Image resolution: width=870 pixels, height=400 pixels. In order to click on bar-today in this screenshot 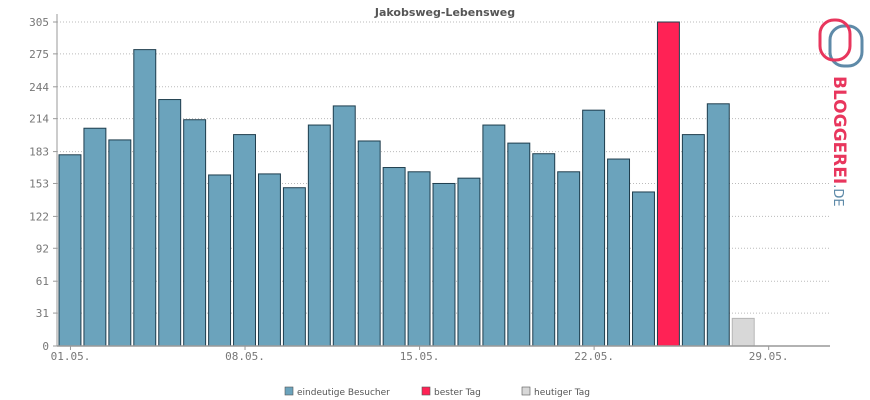, I will do `click(743, 332)`.